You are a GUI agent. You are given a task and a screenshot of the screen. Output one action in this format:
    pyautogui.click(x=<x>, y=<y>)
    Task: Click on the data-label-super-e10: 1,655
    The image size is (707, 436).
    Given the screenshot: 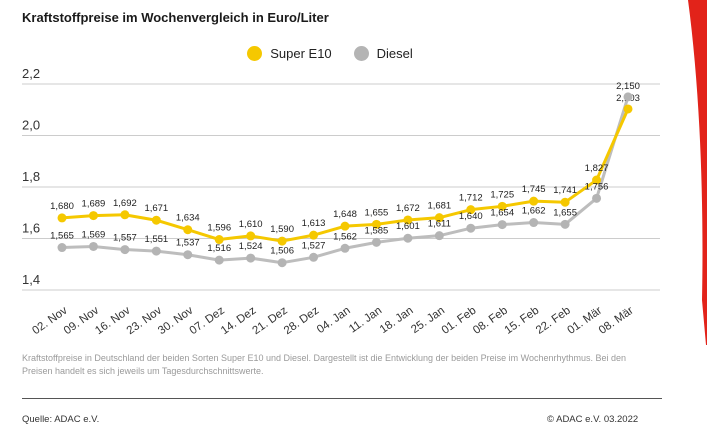 What is the action you would take?
    pyautogui.click(x=377, y=212)
    